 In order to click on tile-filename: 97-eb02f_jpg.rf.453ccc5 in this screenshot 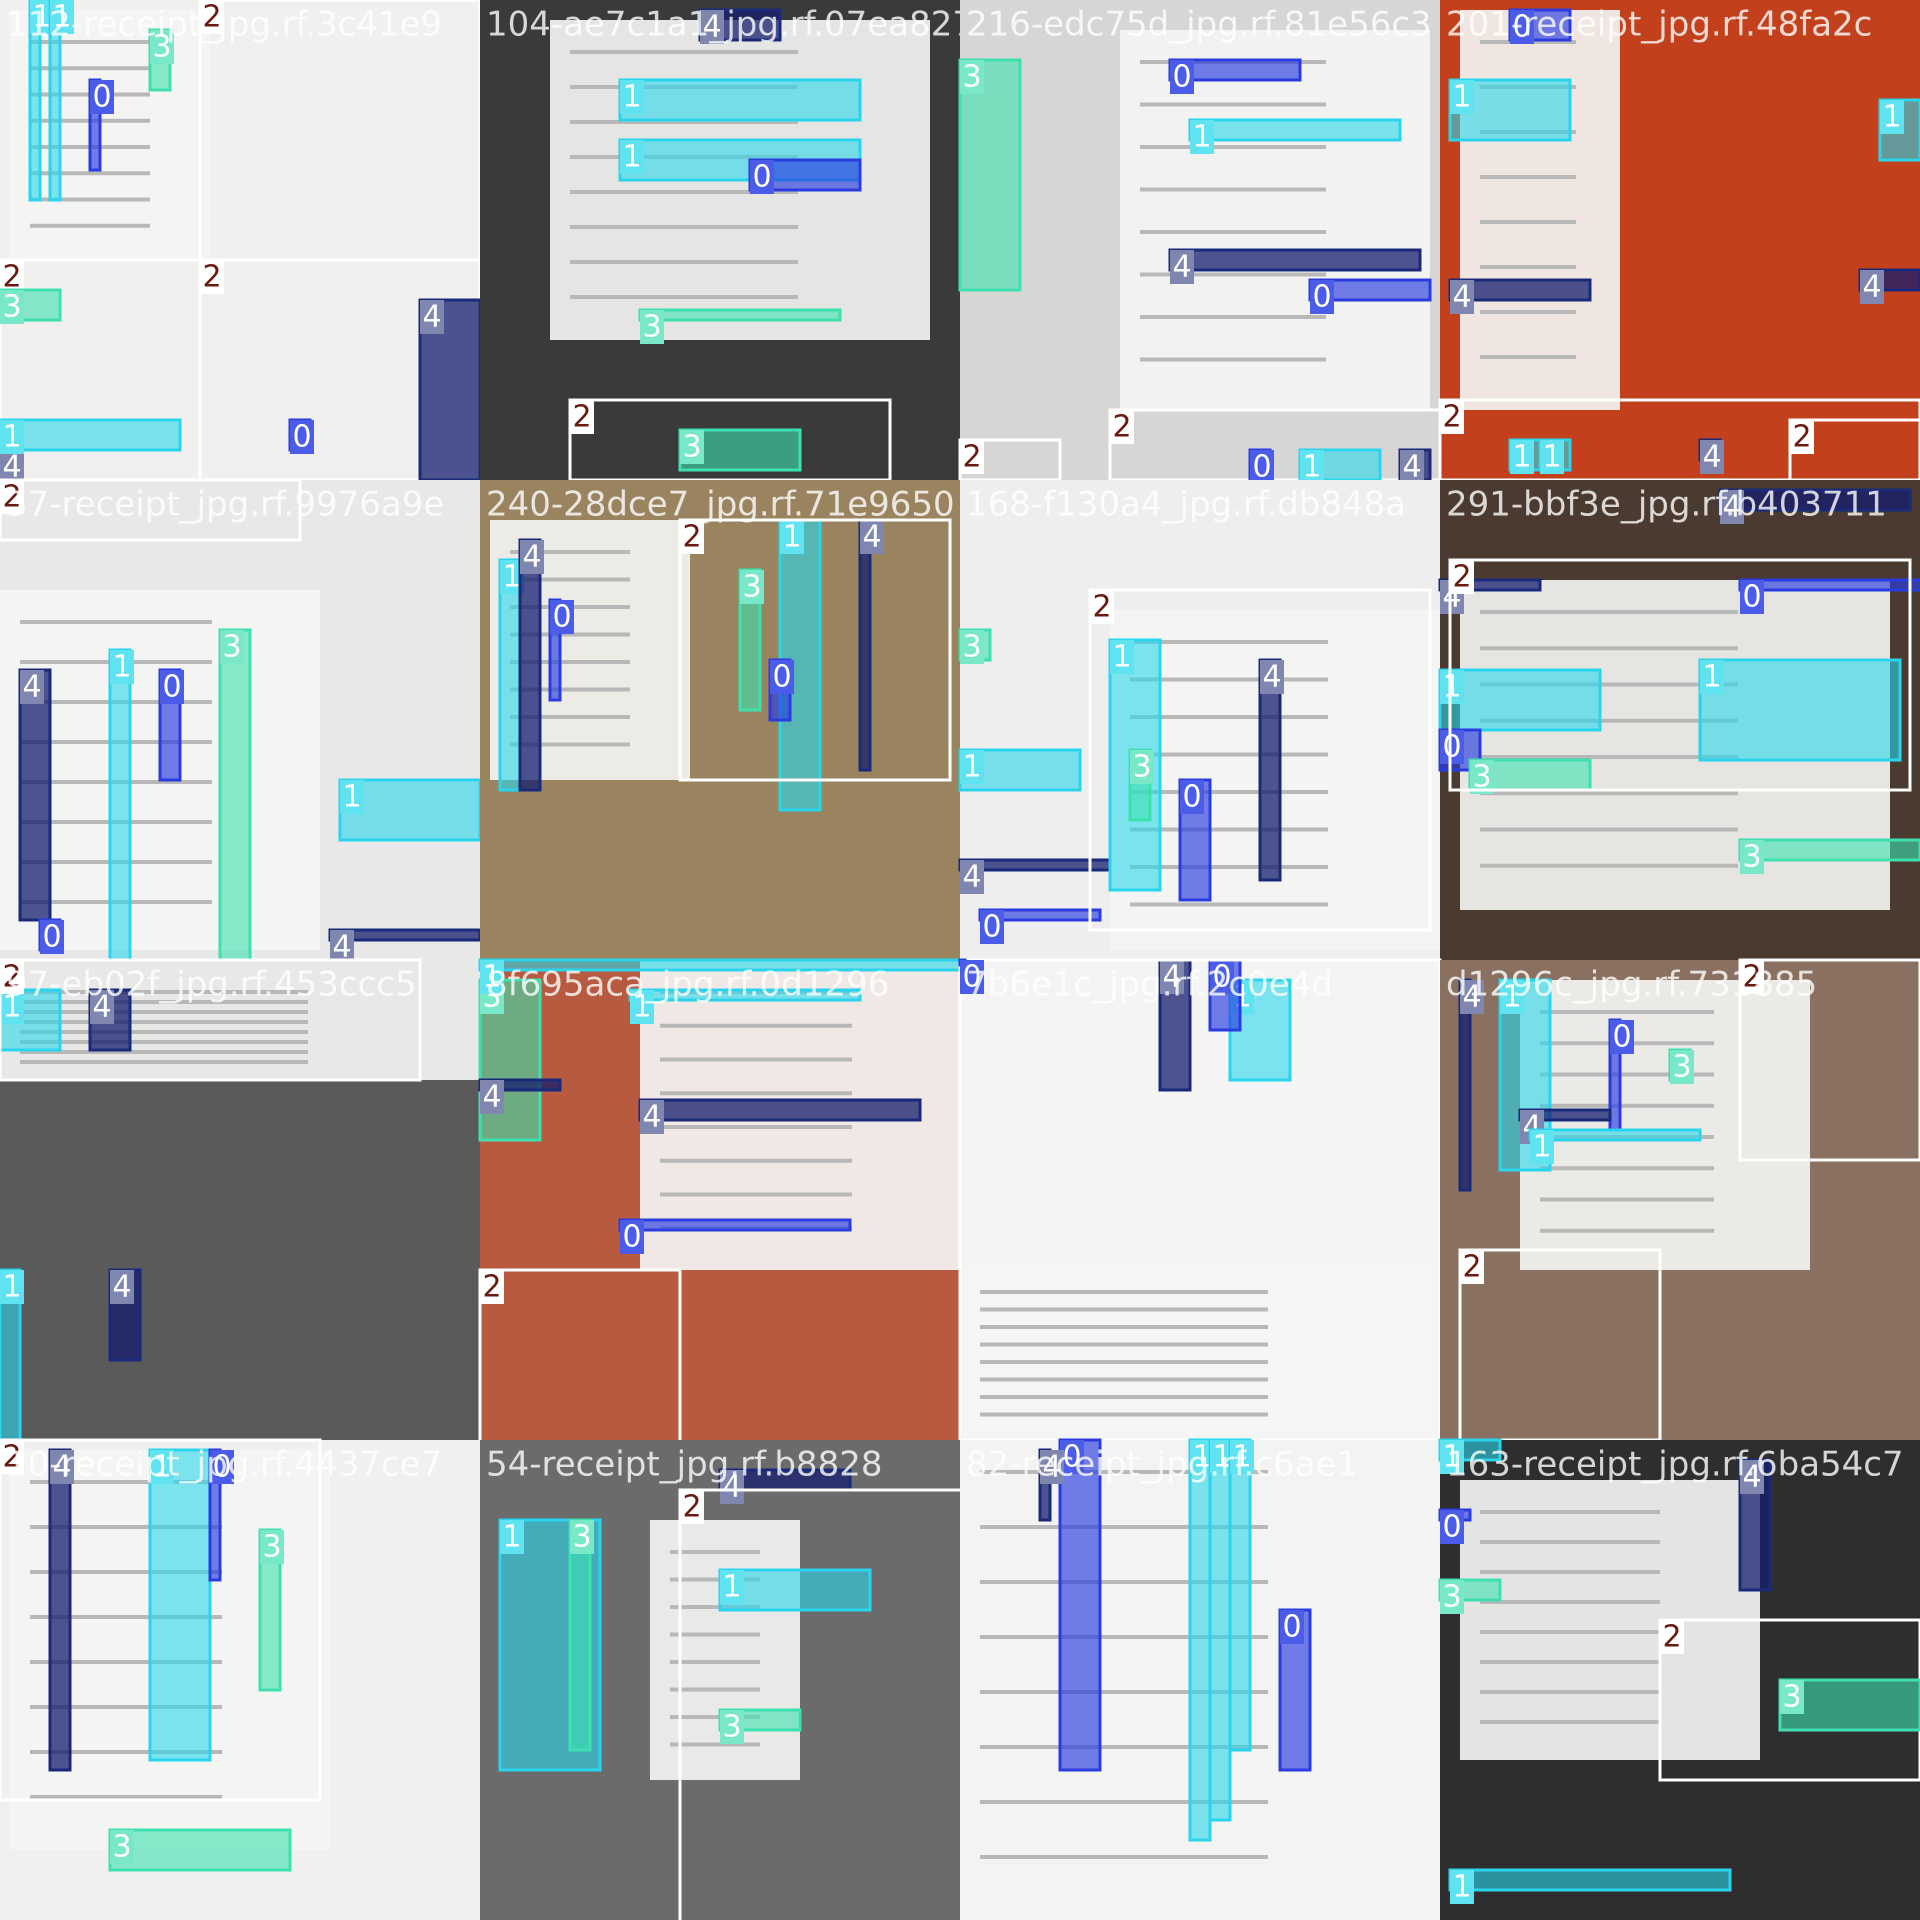, I will do `click(211, 985)`.